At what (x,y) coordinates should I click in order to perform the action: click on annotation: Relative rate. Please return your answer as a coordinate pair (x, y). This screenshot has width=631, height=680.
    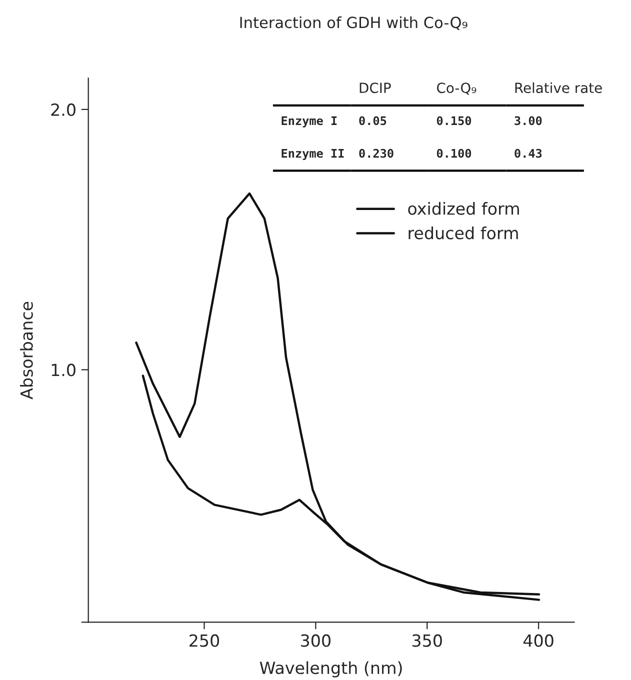
    Looking at the image, I should click on (558, 88).